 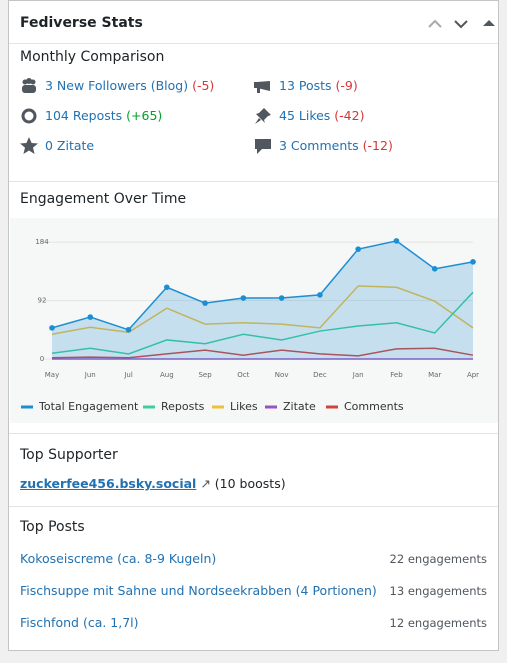 I want to click on stat-text: 0 Zitate, so click(x=70, y=145).